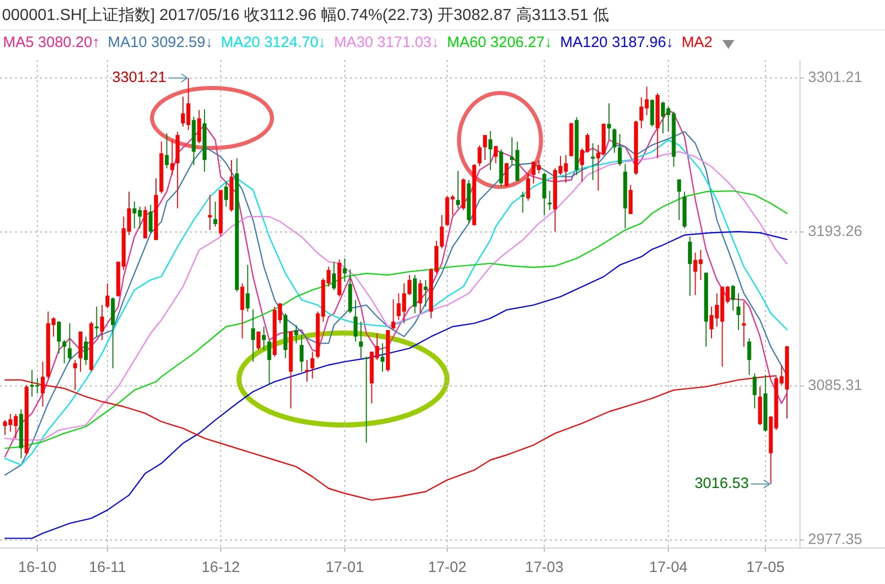  What do you see at coordinates (835, 231) in the screenshot?
I see `y-tick-label: 3193.26` at bounding box center [835, 231].